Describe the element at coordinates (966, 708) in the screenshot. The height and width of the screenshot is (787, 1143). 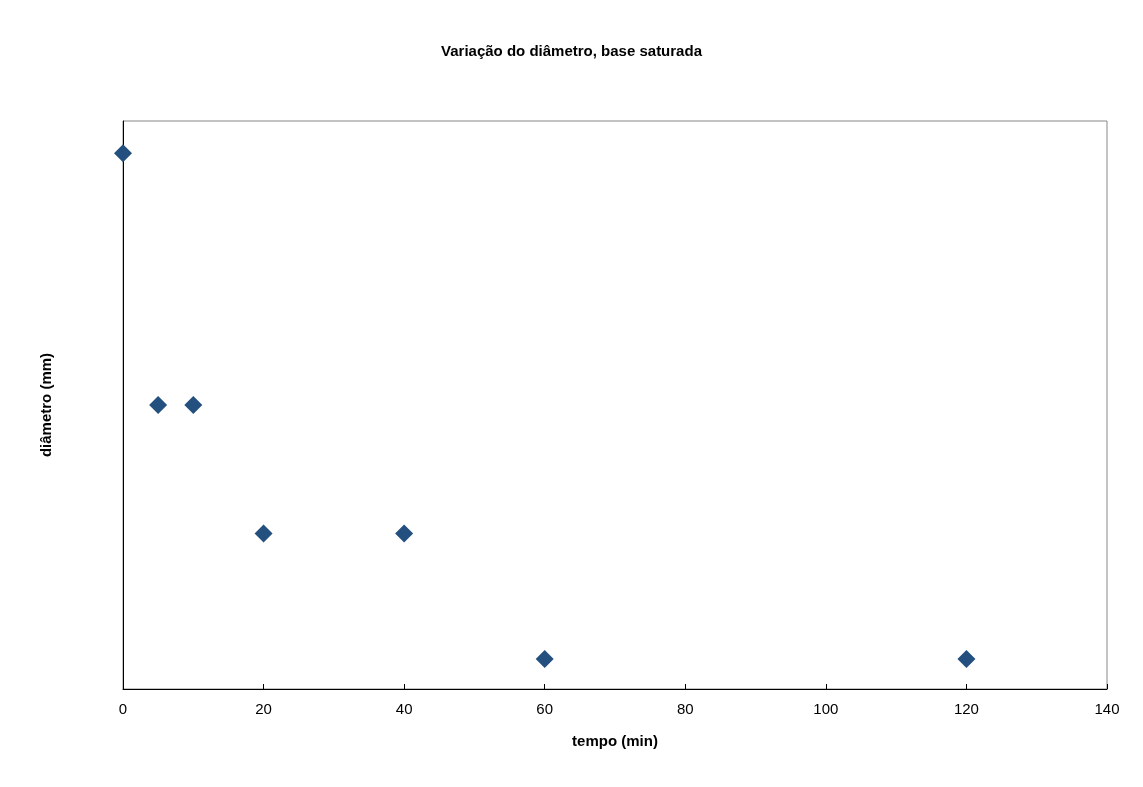
I see `x-tick-label: 120` at that location.